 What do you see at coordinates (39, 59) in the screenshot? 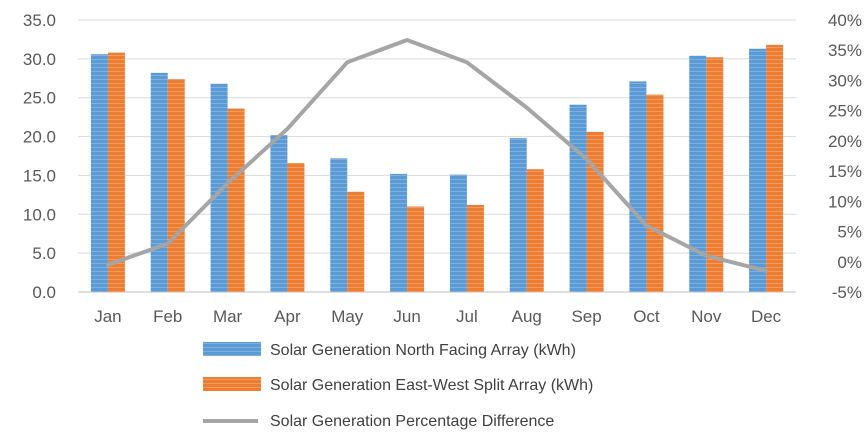
I see `y-left-tick-label: 30.0` at bounding box center [39, 59].